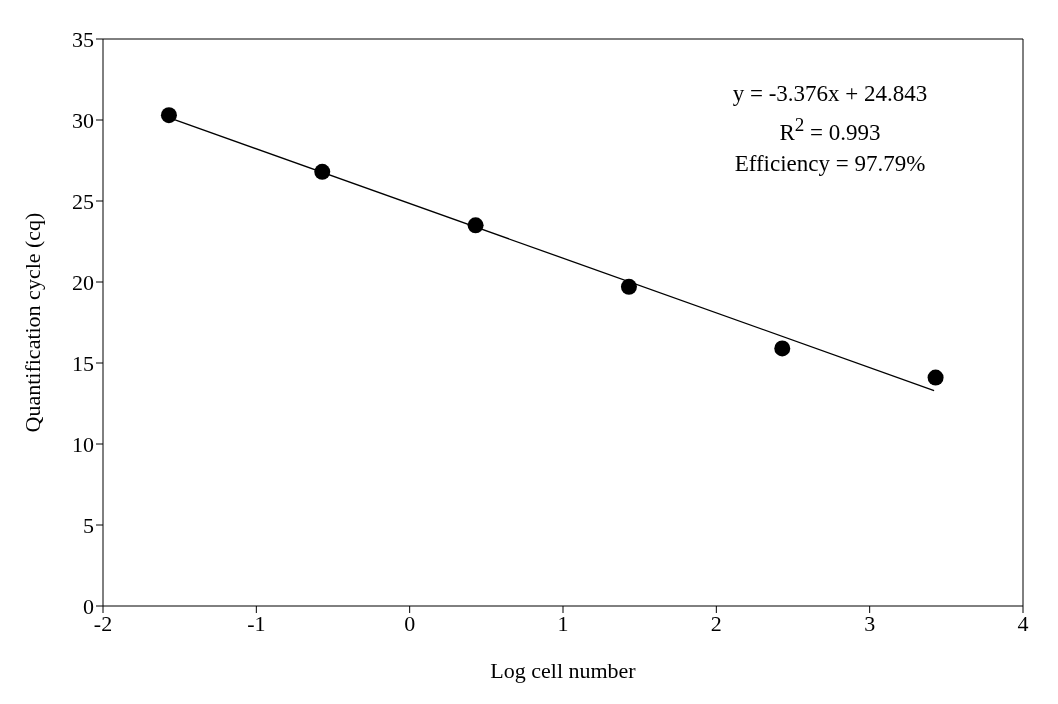 The width and height of the screenshot is (1058, 704). I want to click on annotation: R$^{2}$ = 0.993, so click(830, 130).